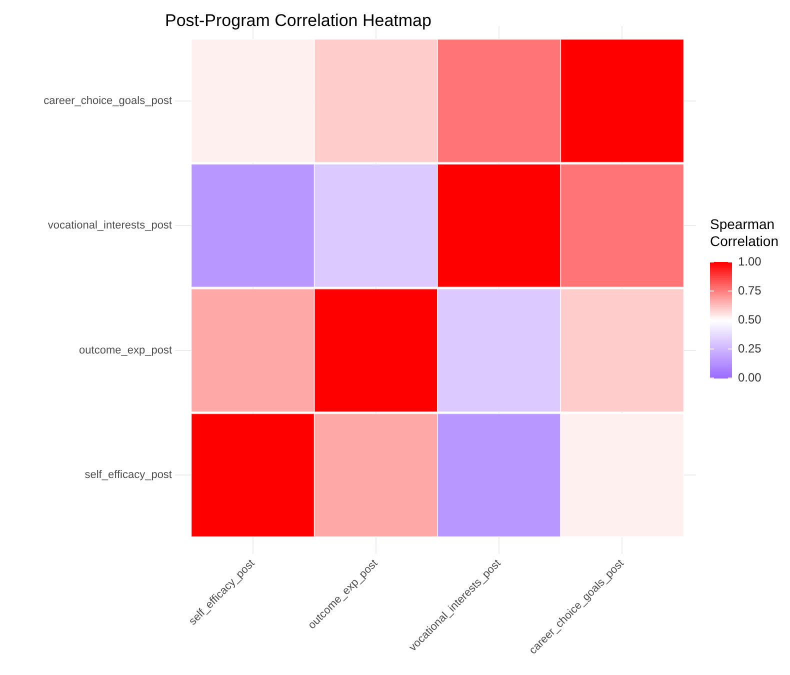 The width and height of the screenshot is (790, 675). Describe the element at coordinates (110, 226) in the screenshot. I see `y-tick-label: vocational_interests_post` at that location.